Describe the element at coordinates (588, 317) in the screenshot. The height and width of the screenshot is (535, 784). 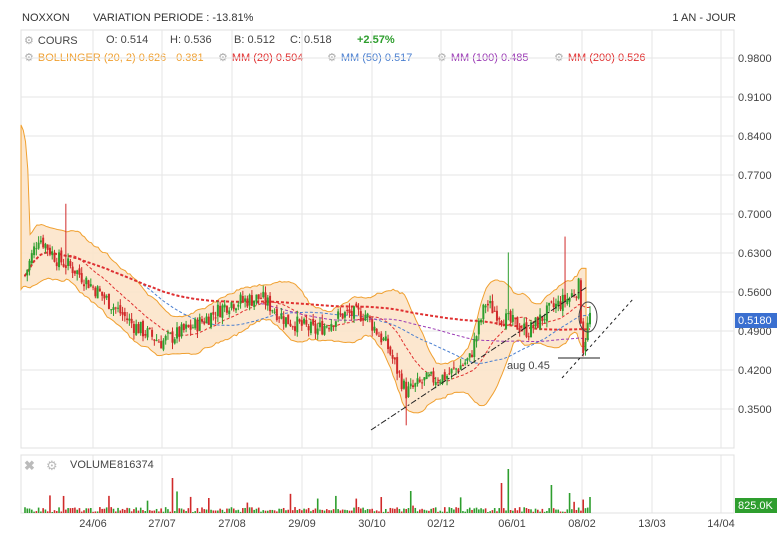
I see `highlight-circle` at that location.